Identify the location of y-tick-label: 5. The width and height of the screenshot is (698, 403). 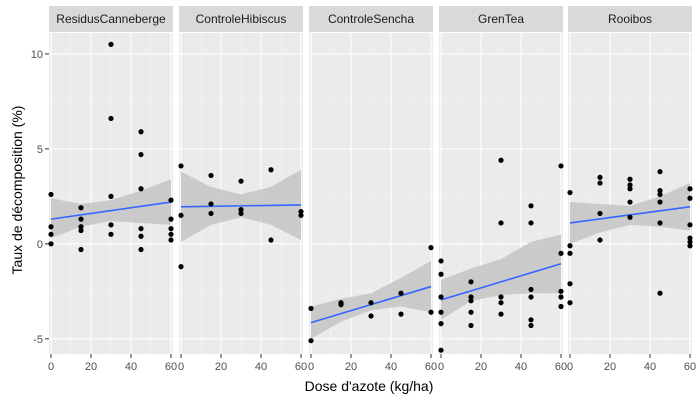
(40, 150).